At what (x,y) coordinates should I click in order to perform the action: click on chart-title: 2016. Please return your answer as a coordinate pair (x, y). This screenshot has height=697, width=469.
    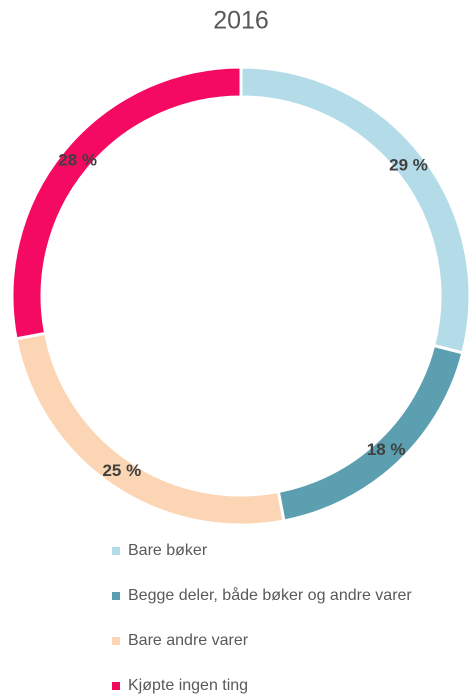
    Looking at the image, I should click on (241, 21).